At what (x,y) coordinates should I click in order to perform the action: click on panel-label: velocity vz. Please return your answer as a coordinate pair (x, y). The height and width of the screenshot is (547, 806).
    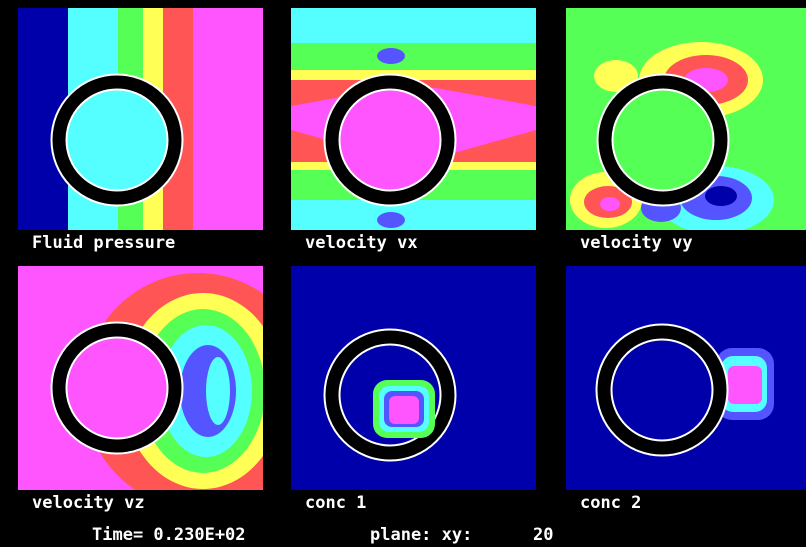
    Looking at the image, I should click on (88, 503).